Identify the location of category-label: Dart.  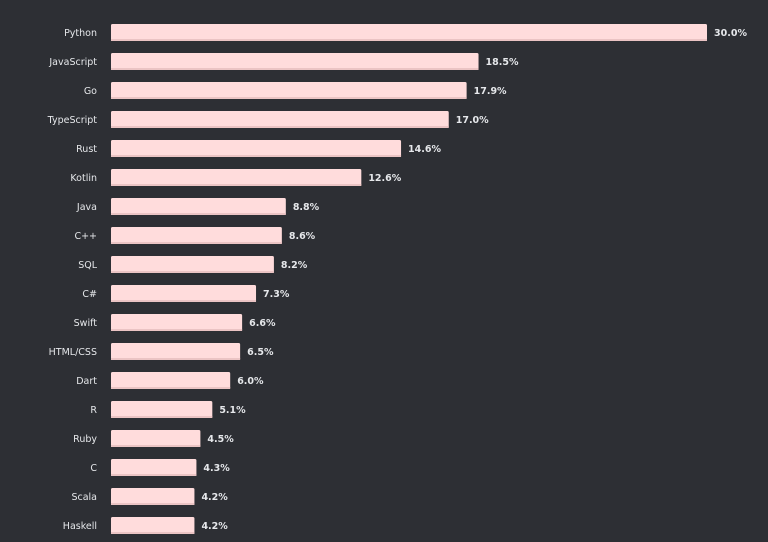
(86, 381).